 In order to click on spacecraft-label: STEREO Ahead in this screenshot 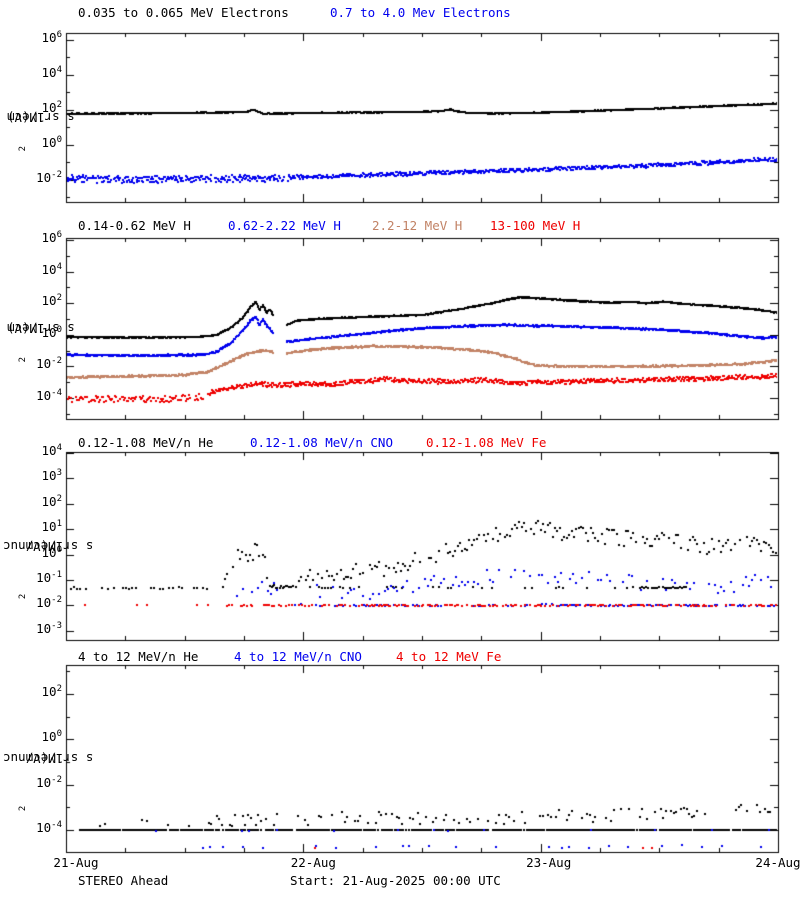, I will do `click(123, 880)`.